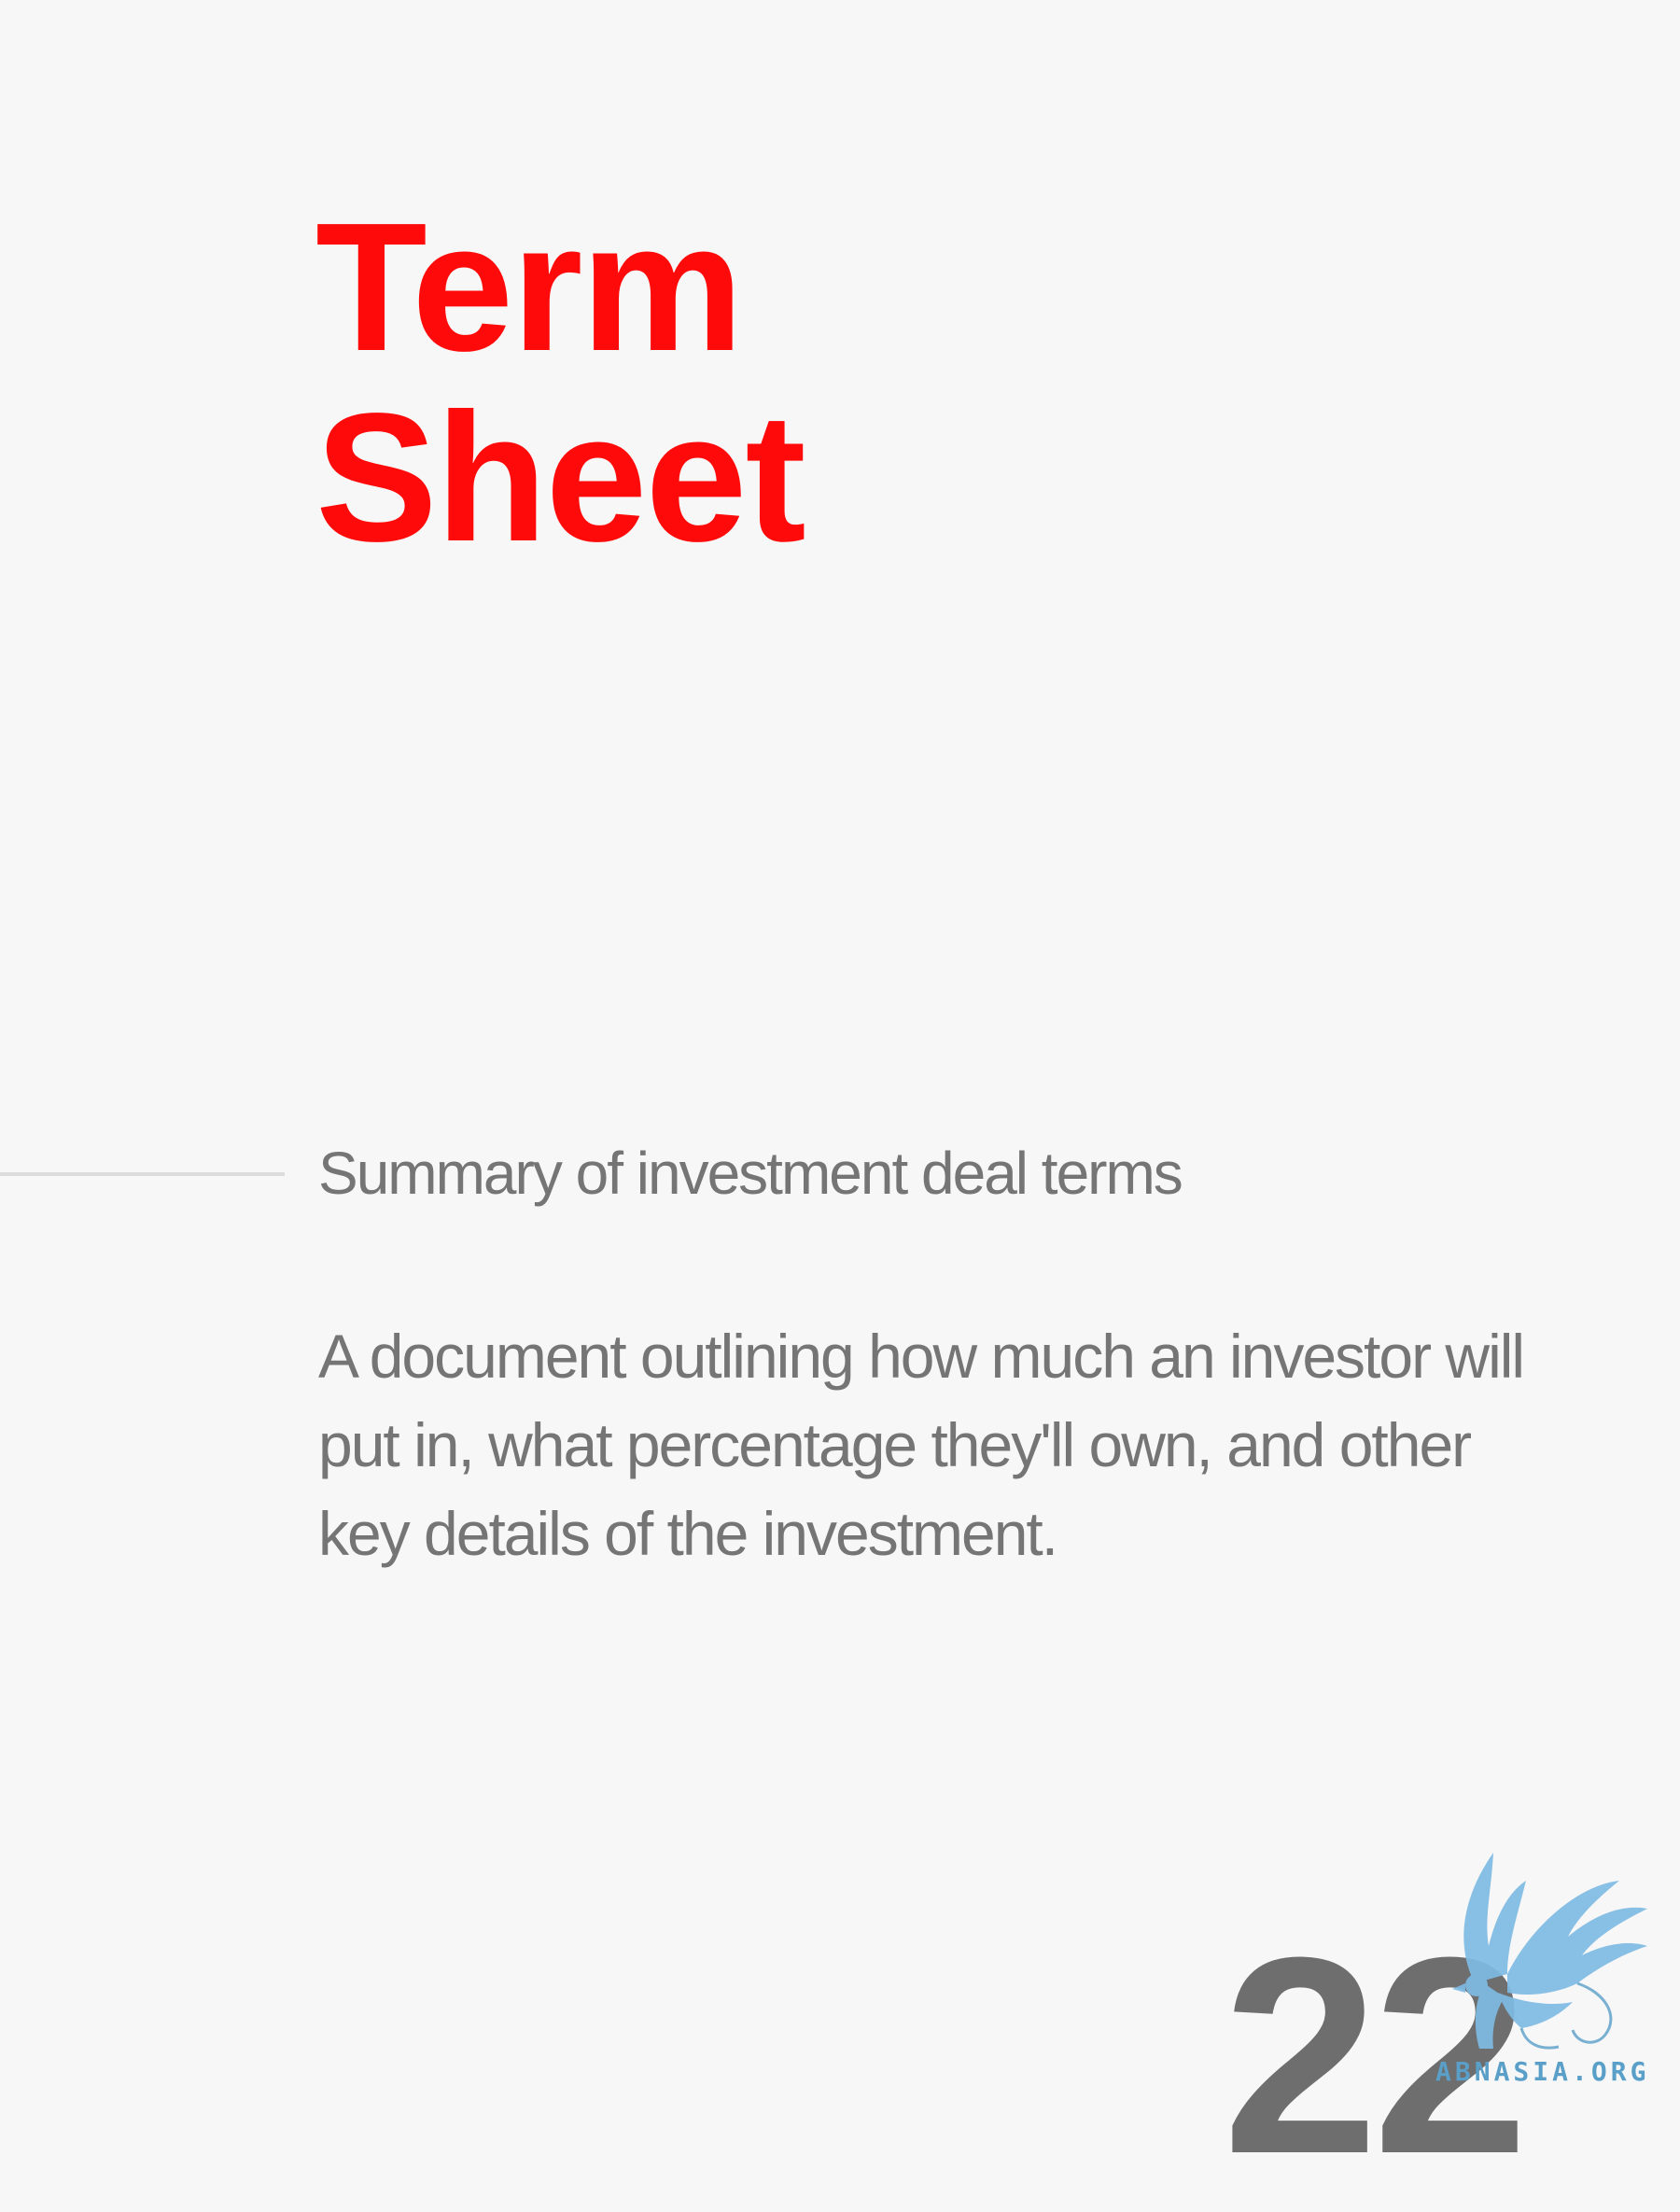 This screenshot has width=1680, height=2212. What do you see at coordinates (1542, 2071) in the screenshot?
I see `watermark-text: ABNASIA.ORG` at bounding box center [1542, 2071].